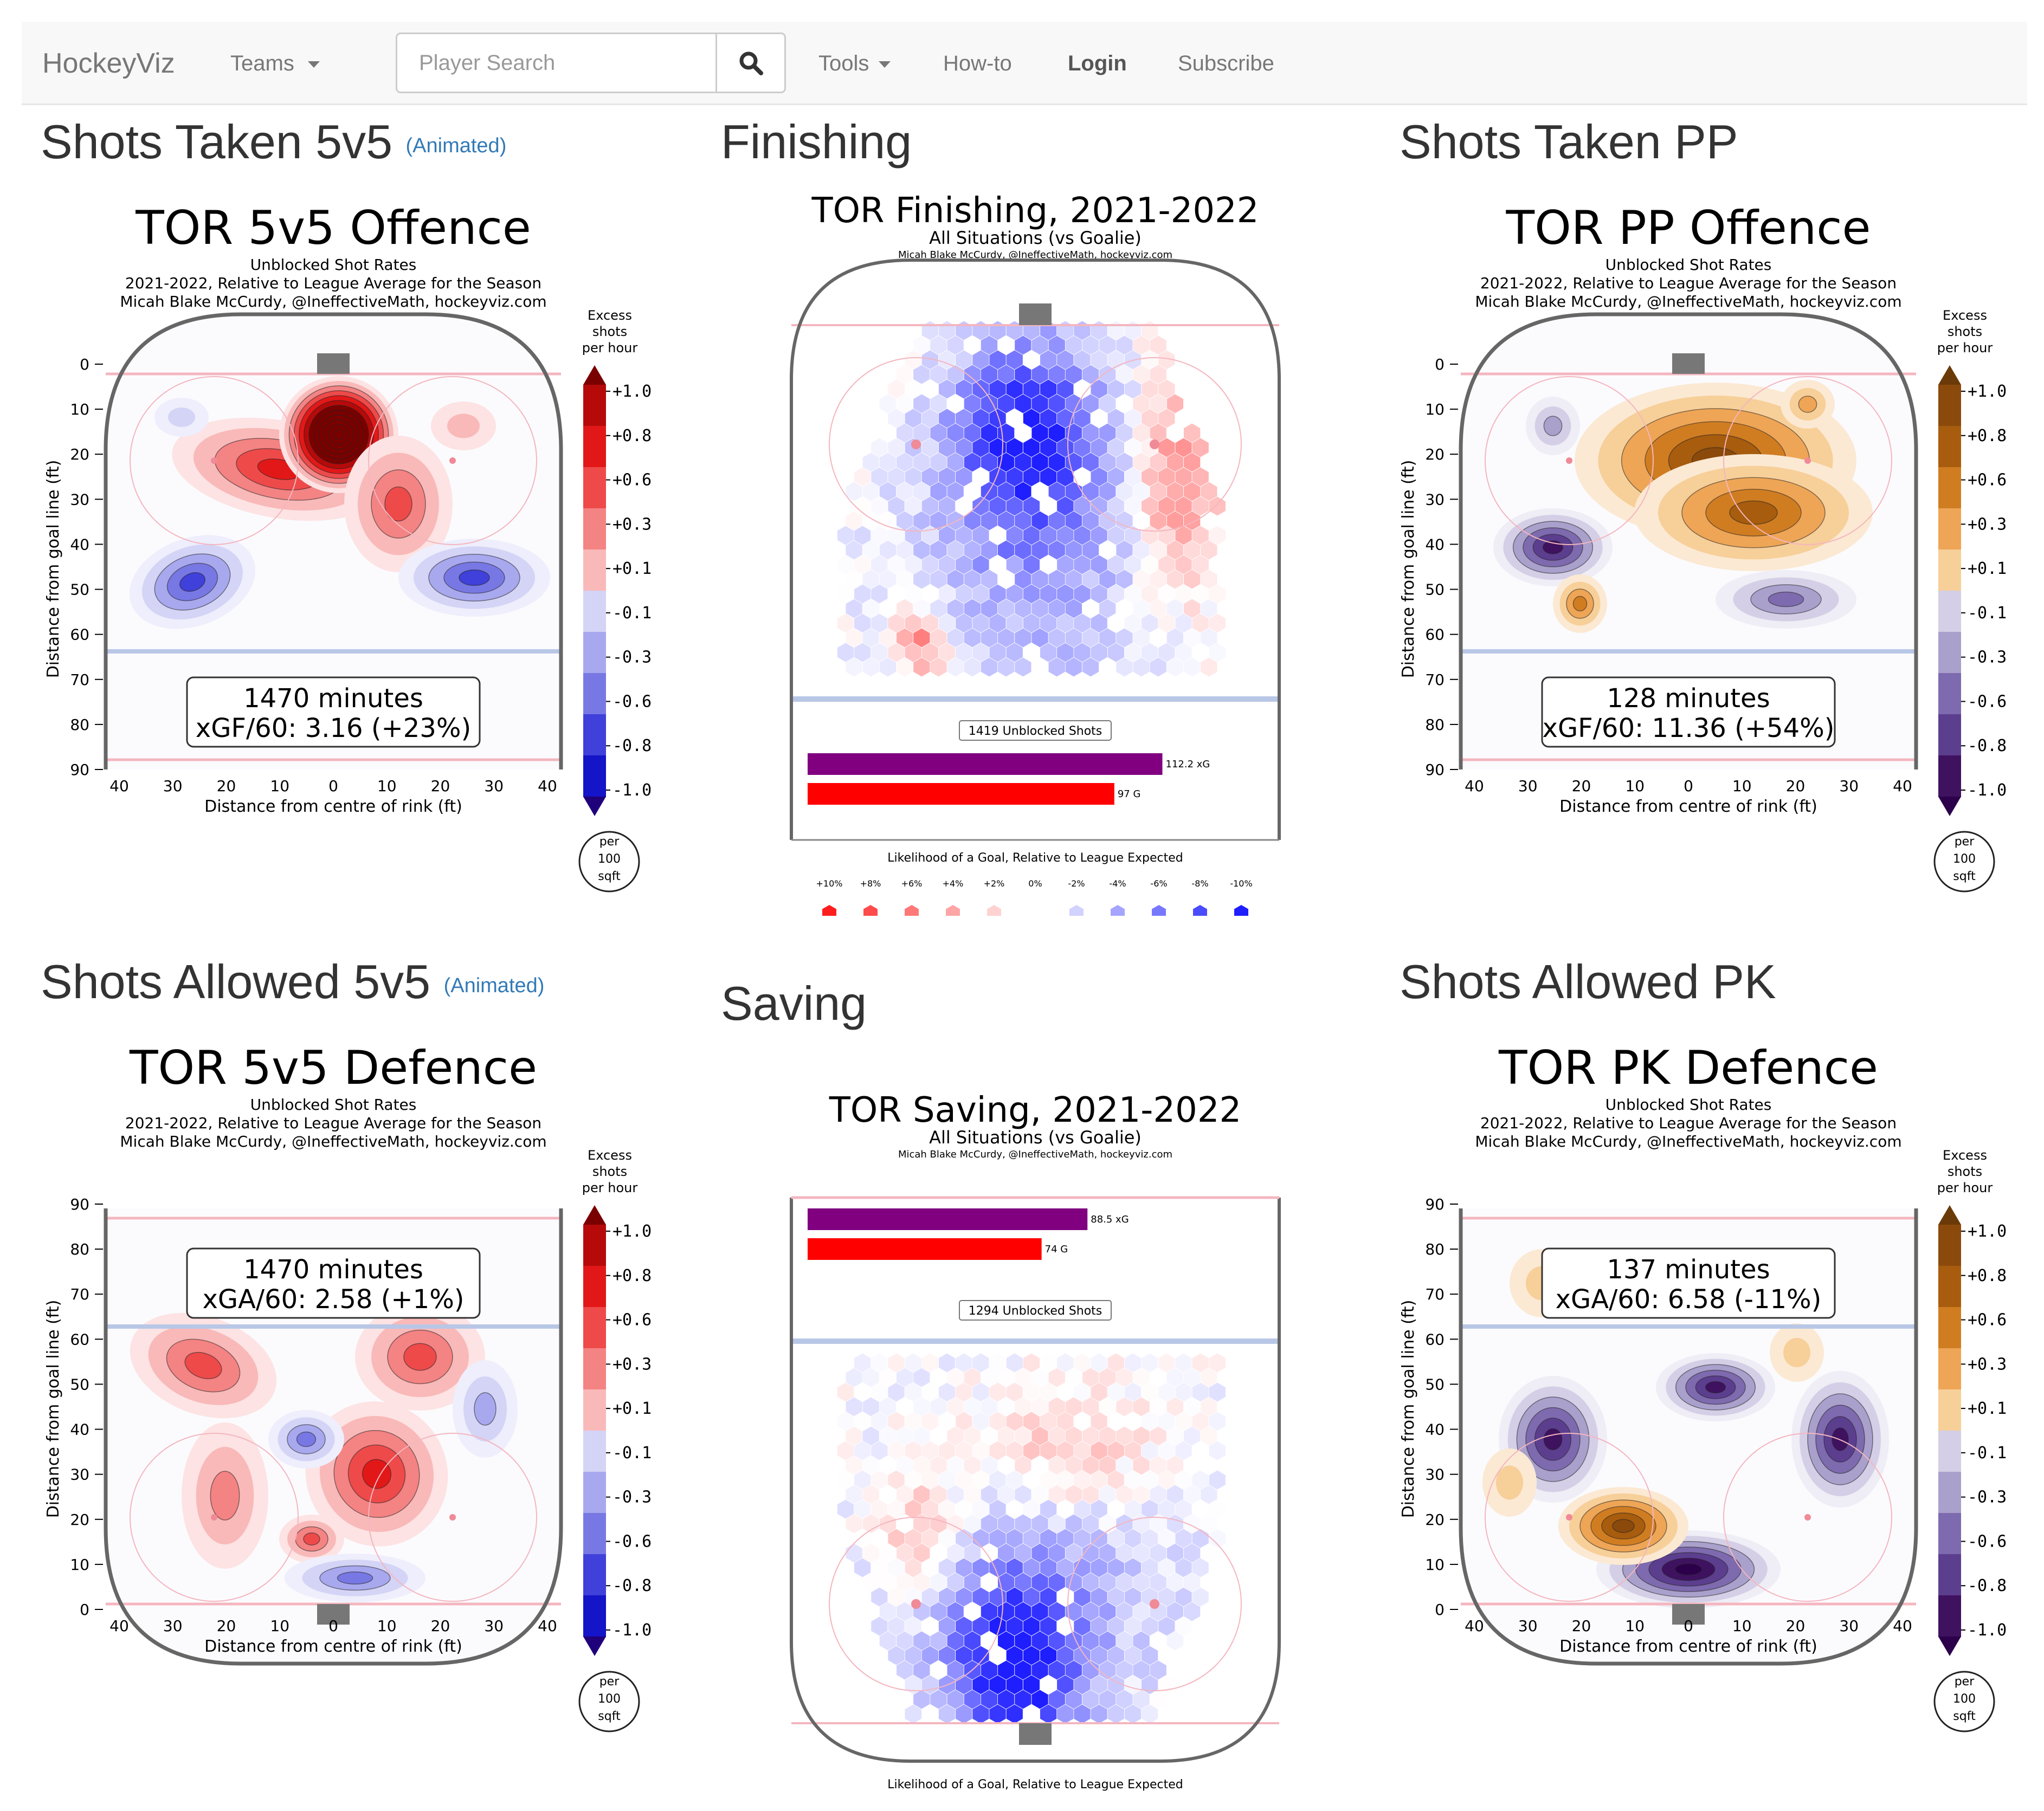  Describe the element at coordinates (749, 63) in the screenshot. I see `search-button` at that location.